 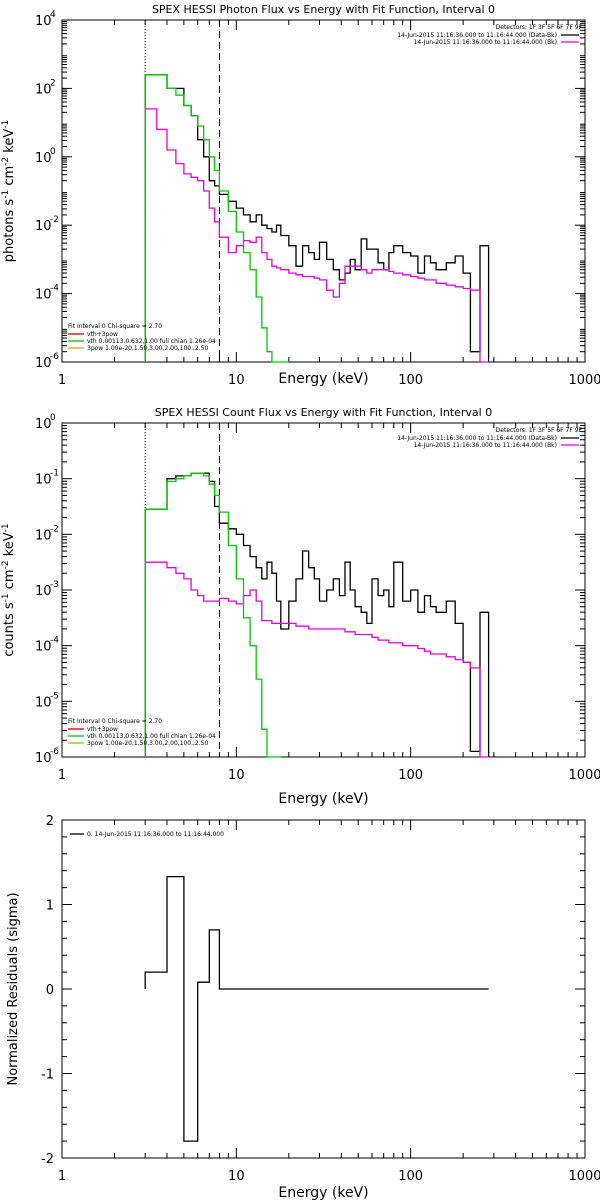 What do you see at coordinates (316, 659) in the screenshot?
I see `chart2-series-bk` at bounding box center [316, 659].